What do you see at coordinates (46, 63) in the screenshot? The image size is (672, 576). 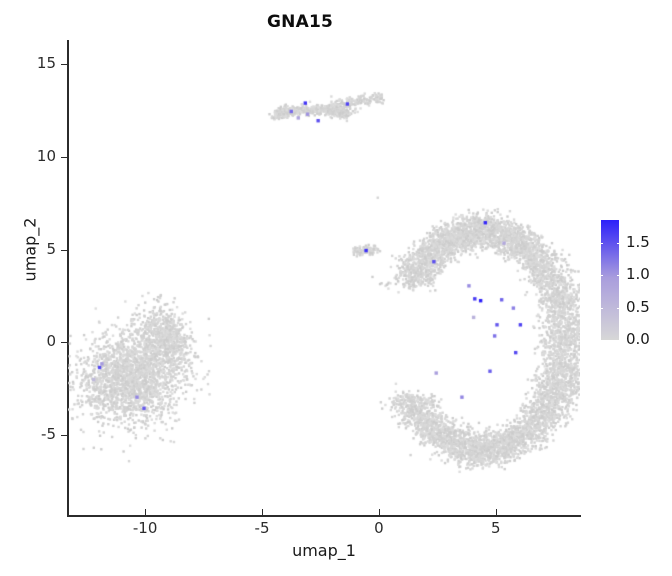 I see `y-tick-label: 15` at bounding box center [46, 63].